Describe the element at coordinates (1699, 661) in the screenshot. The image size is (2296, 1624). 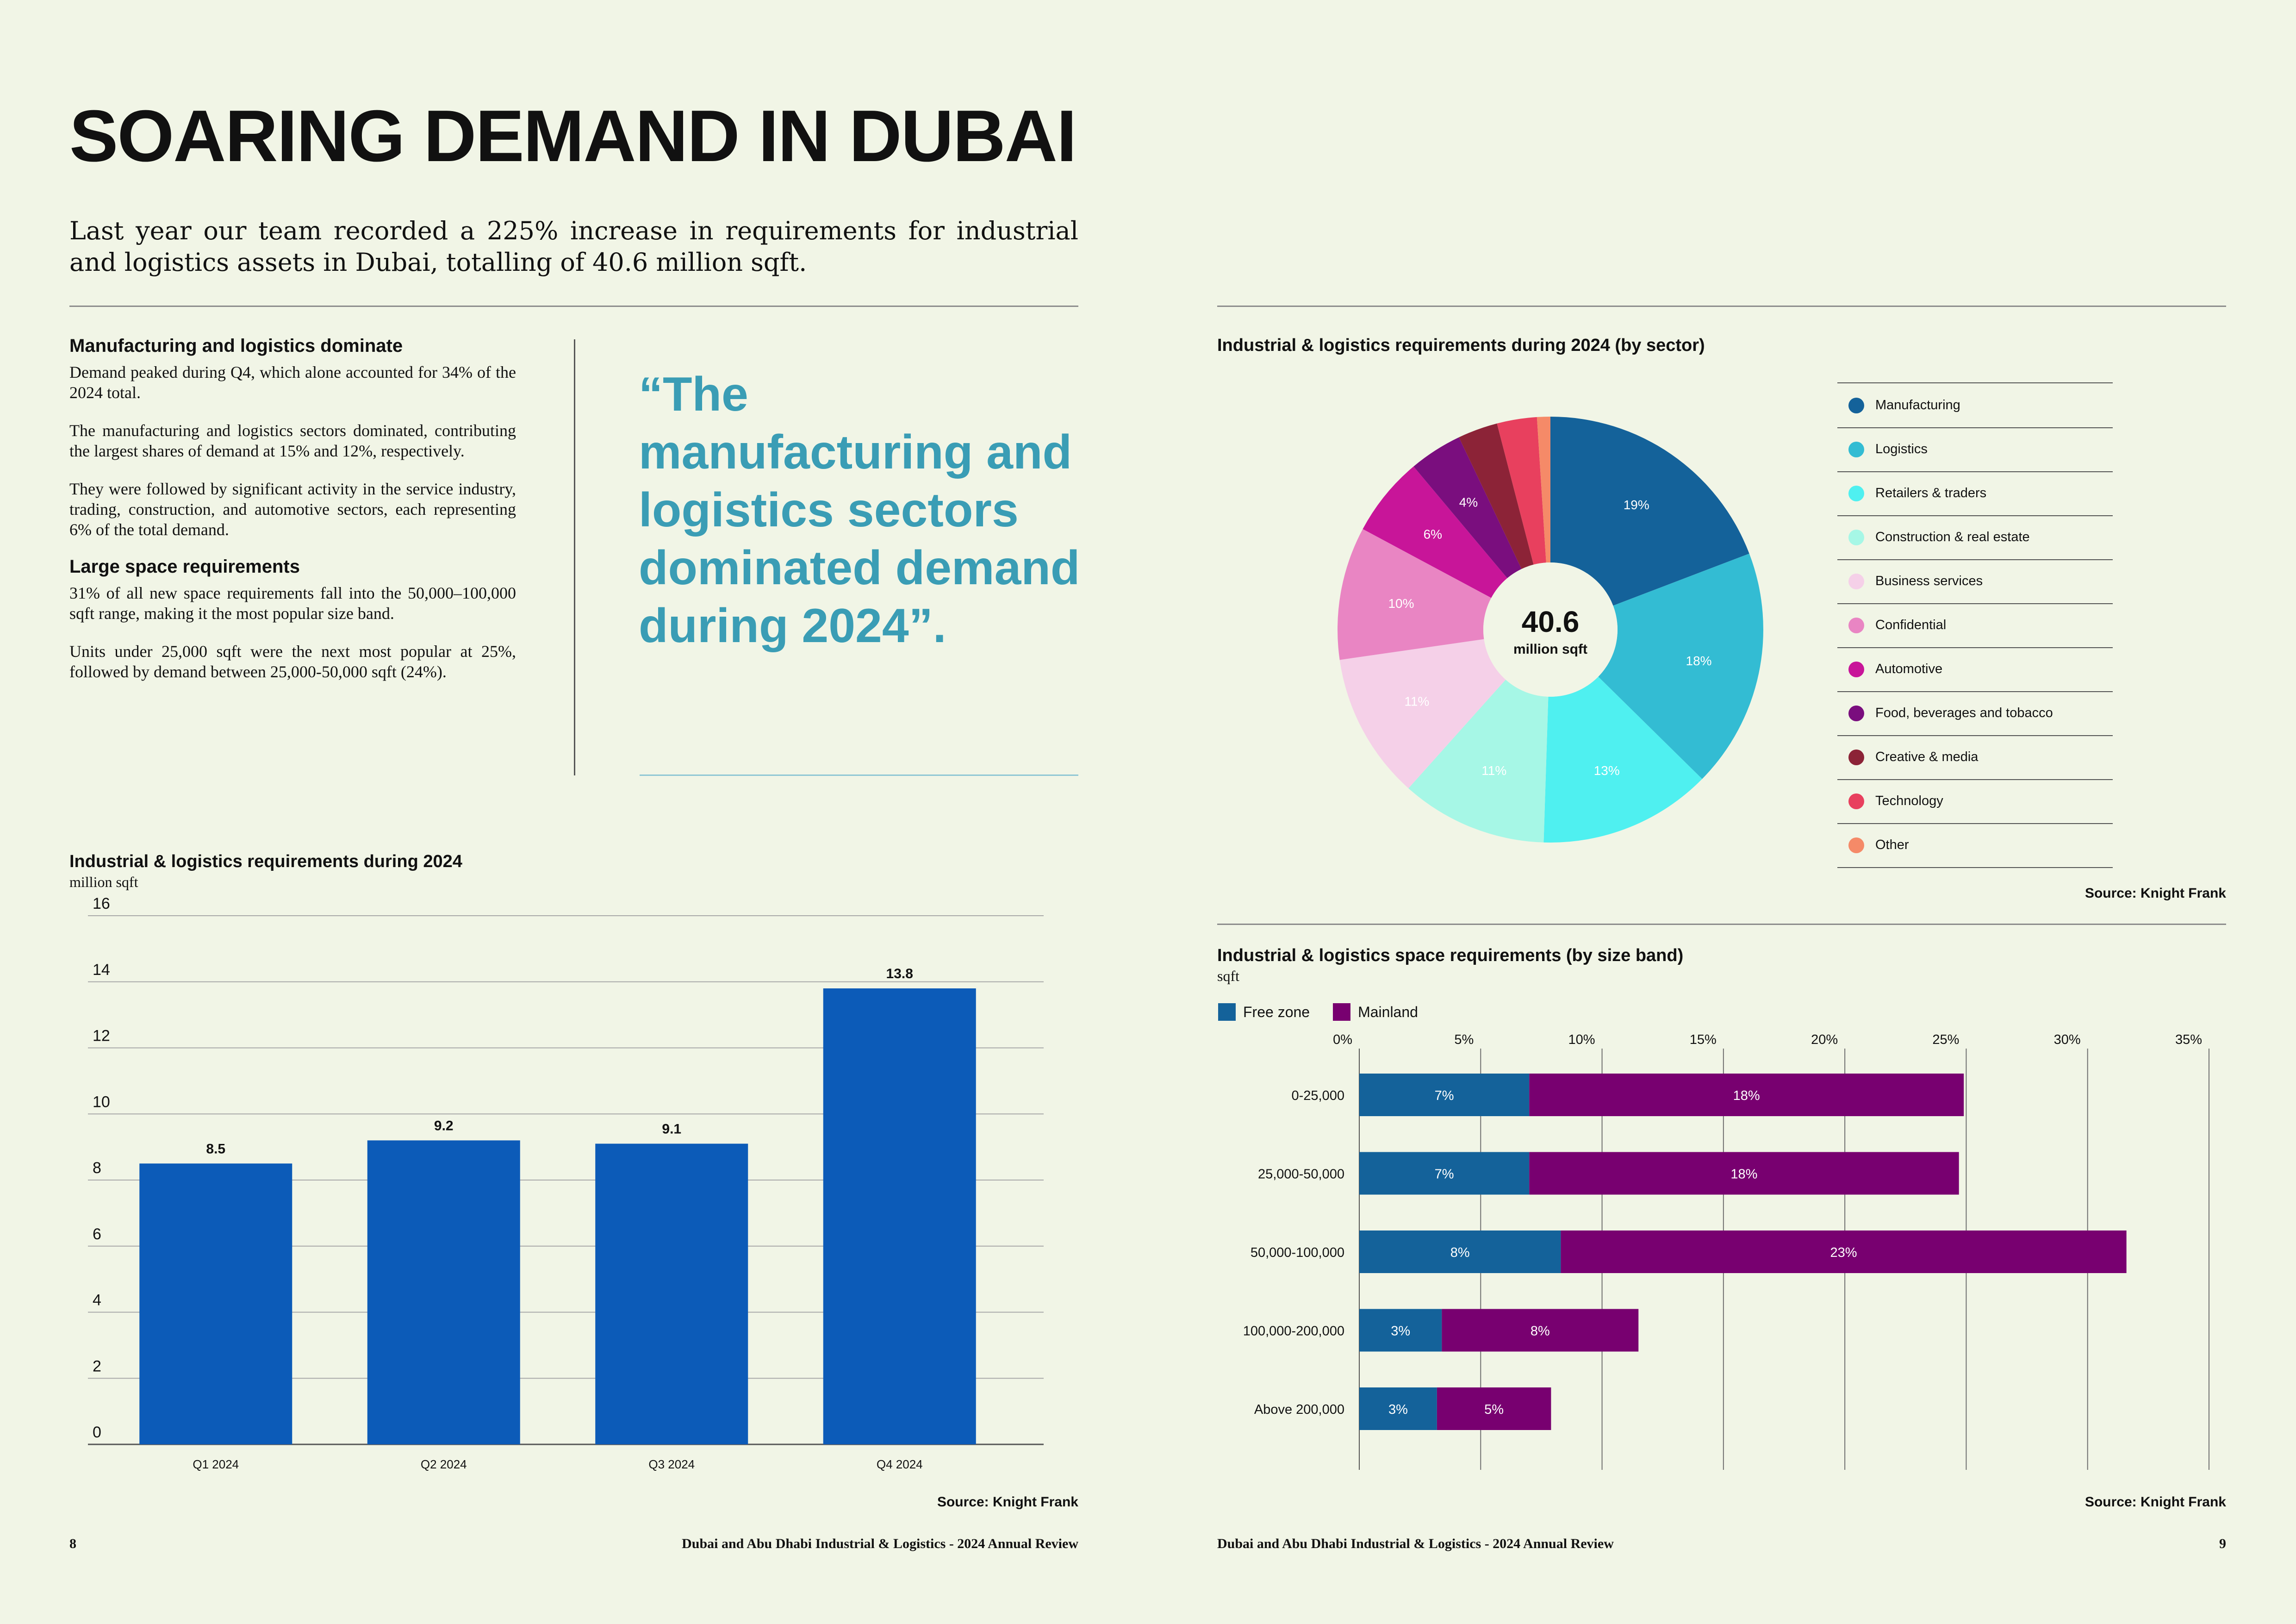
I see `slice-label: 18%` at that location.